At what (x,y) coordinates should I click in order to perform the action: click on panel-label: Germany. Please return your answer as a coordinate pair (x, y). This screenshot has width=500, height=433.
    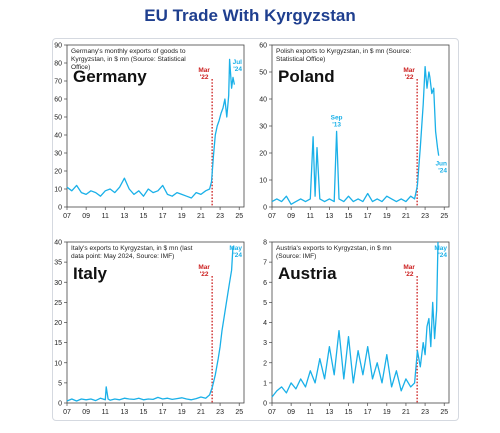
    Looking at the image, I should click on (110, 76).